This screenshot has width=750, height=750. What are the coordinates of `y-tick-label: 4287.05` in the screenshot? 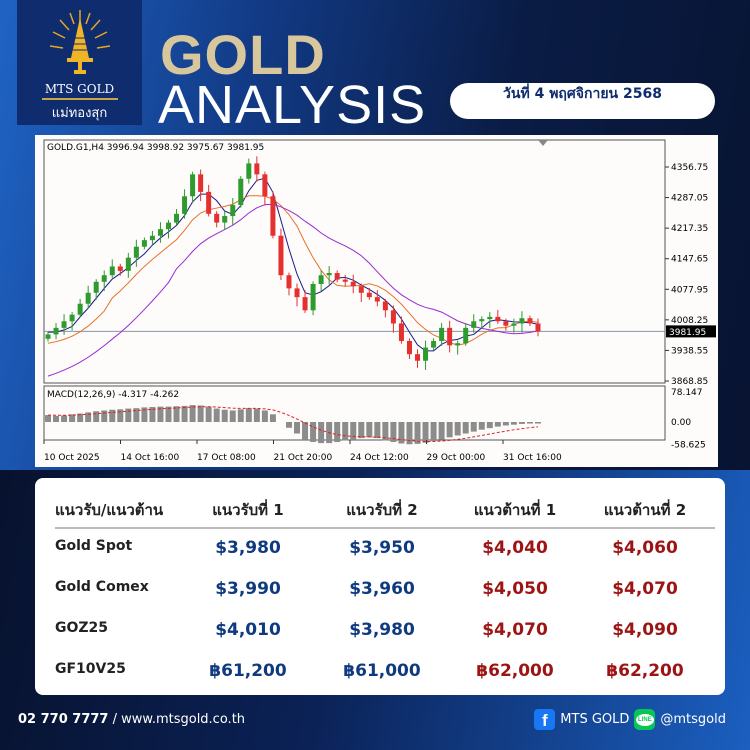 It's located at (689, 199).